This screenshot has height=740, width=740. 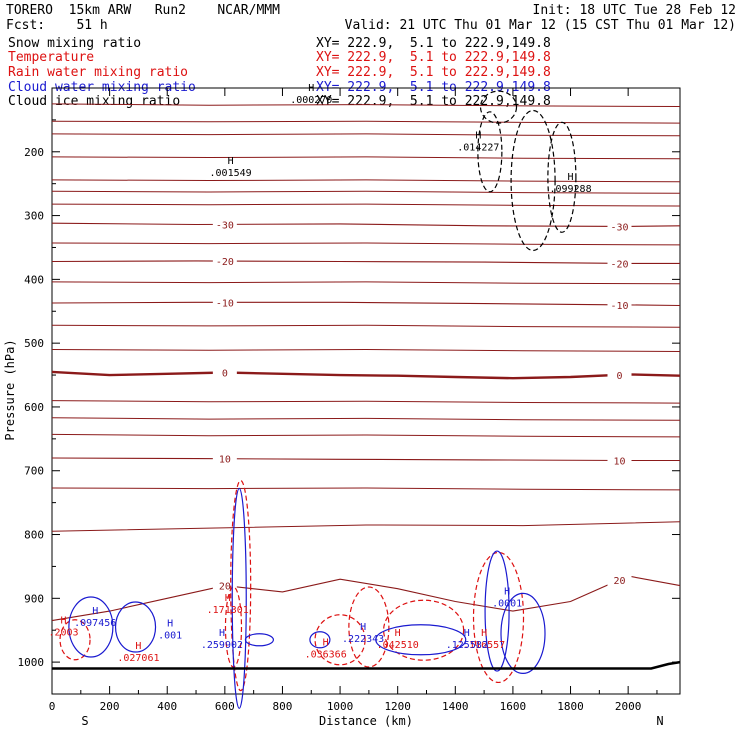 What do you see at coordinates (95, 623) in the screenshot?
I see `cloud-water-max-value: .097456` at bounding box center [95, 623].